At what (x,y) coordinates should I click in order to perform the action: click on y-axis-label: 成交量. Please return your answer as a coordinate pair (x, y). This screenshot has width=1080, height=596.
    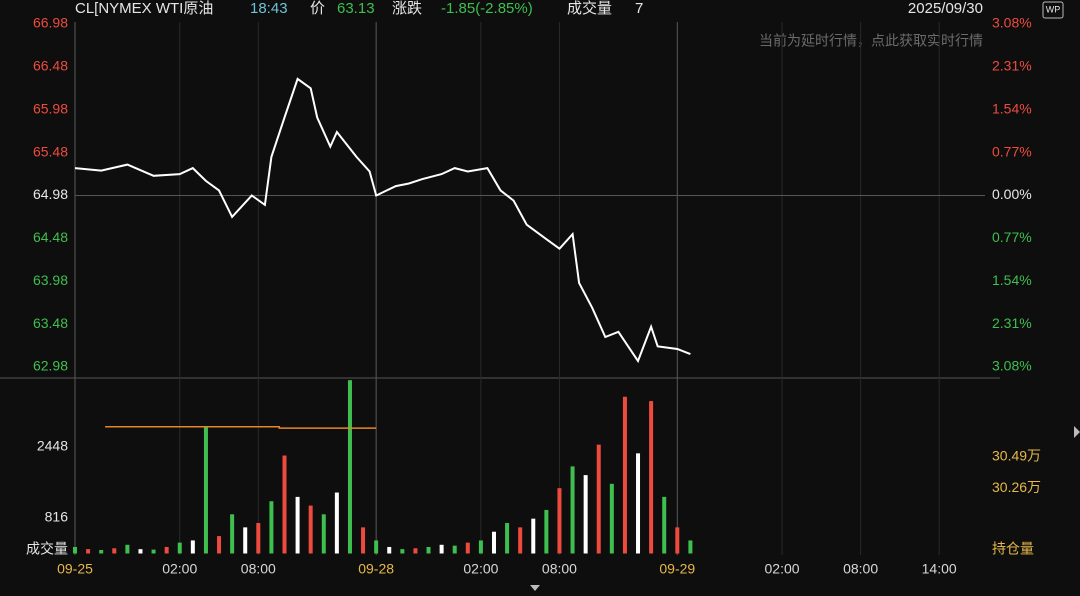
    Looking at the image, I should click on (47, 549).